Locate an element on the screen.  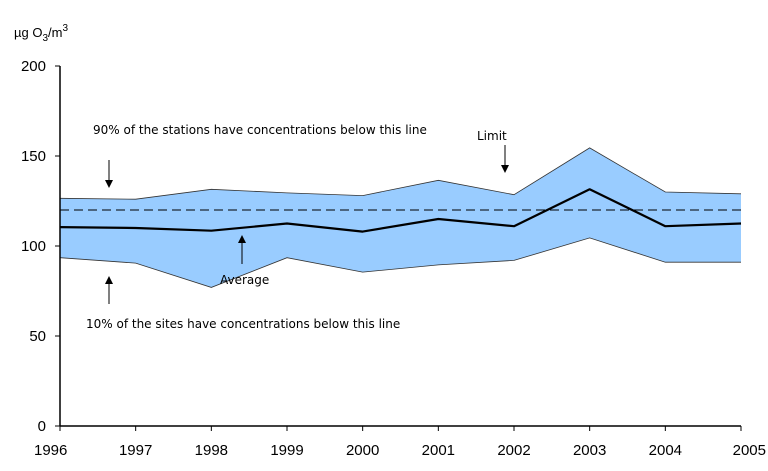
y-unit-mid: /m is located at coordinates (55, 32).